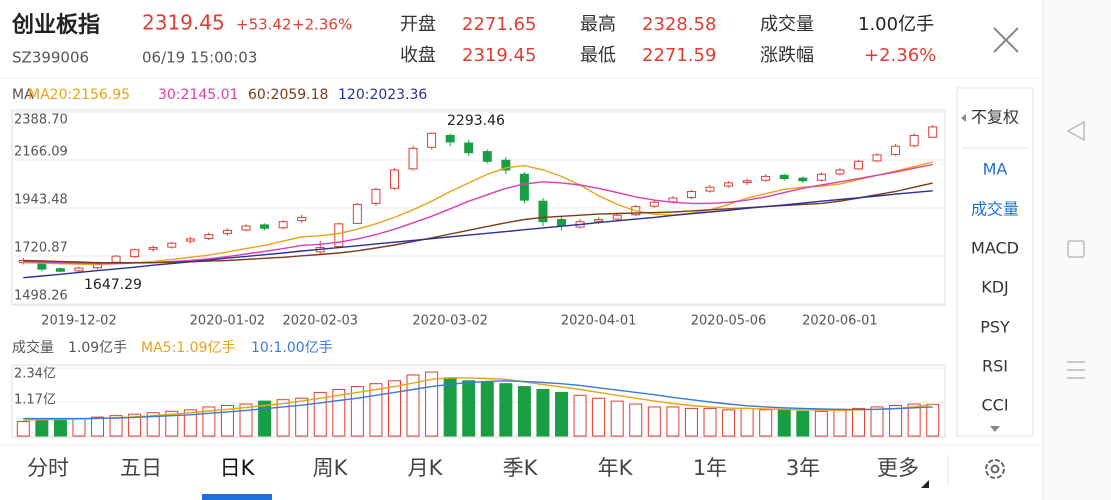  What do you see at coordinates (598, 55) in the screenshot?
I see `stat-label: 最低` at bounding box center [598, 55].